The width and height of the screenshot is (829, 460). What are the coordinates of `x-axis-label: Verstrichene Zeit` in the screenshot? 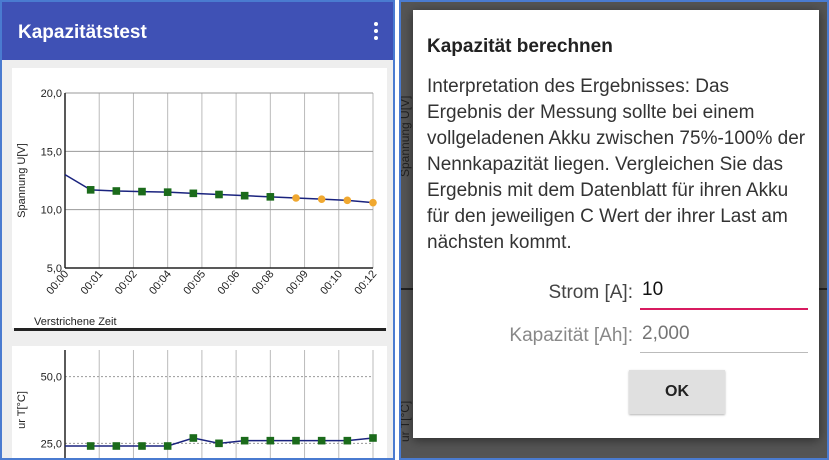 It's located at (75, 322).